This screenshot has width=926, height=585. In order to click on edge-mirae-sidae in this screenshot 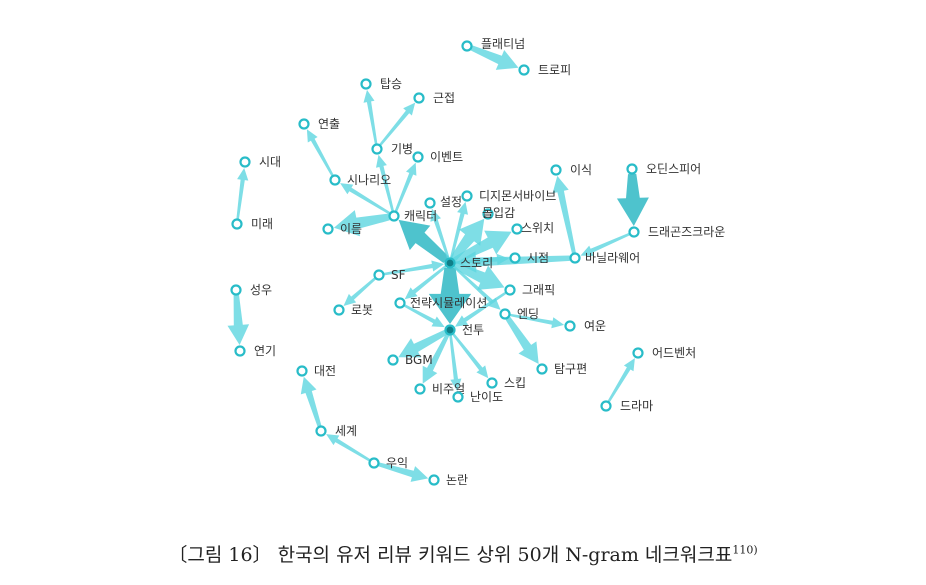, I will do `click(242, 194)`.